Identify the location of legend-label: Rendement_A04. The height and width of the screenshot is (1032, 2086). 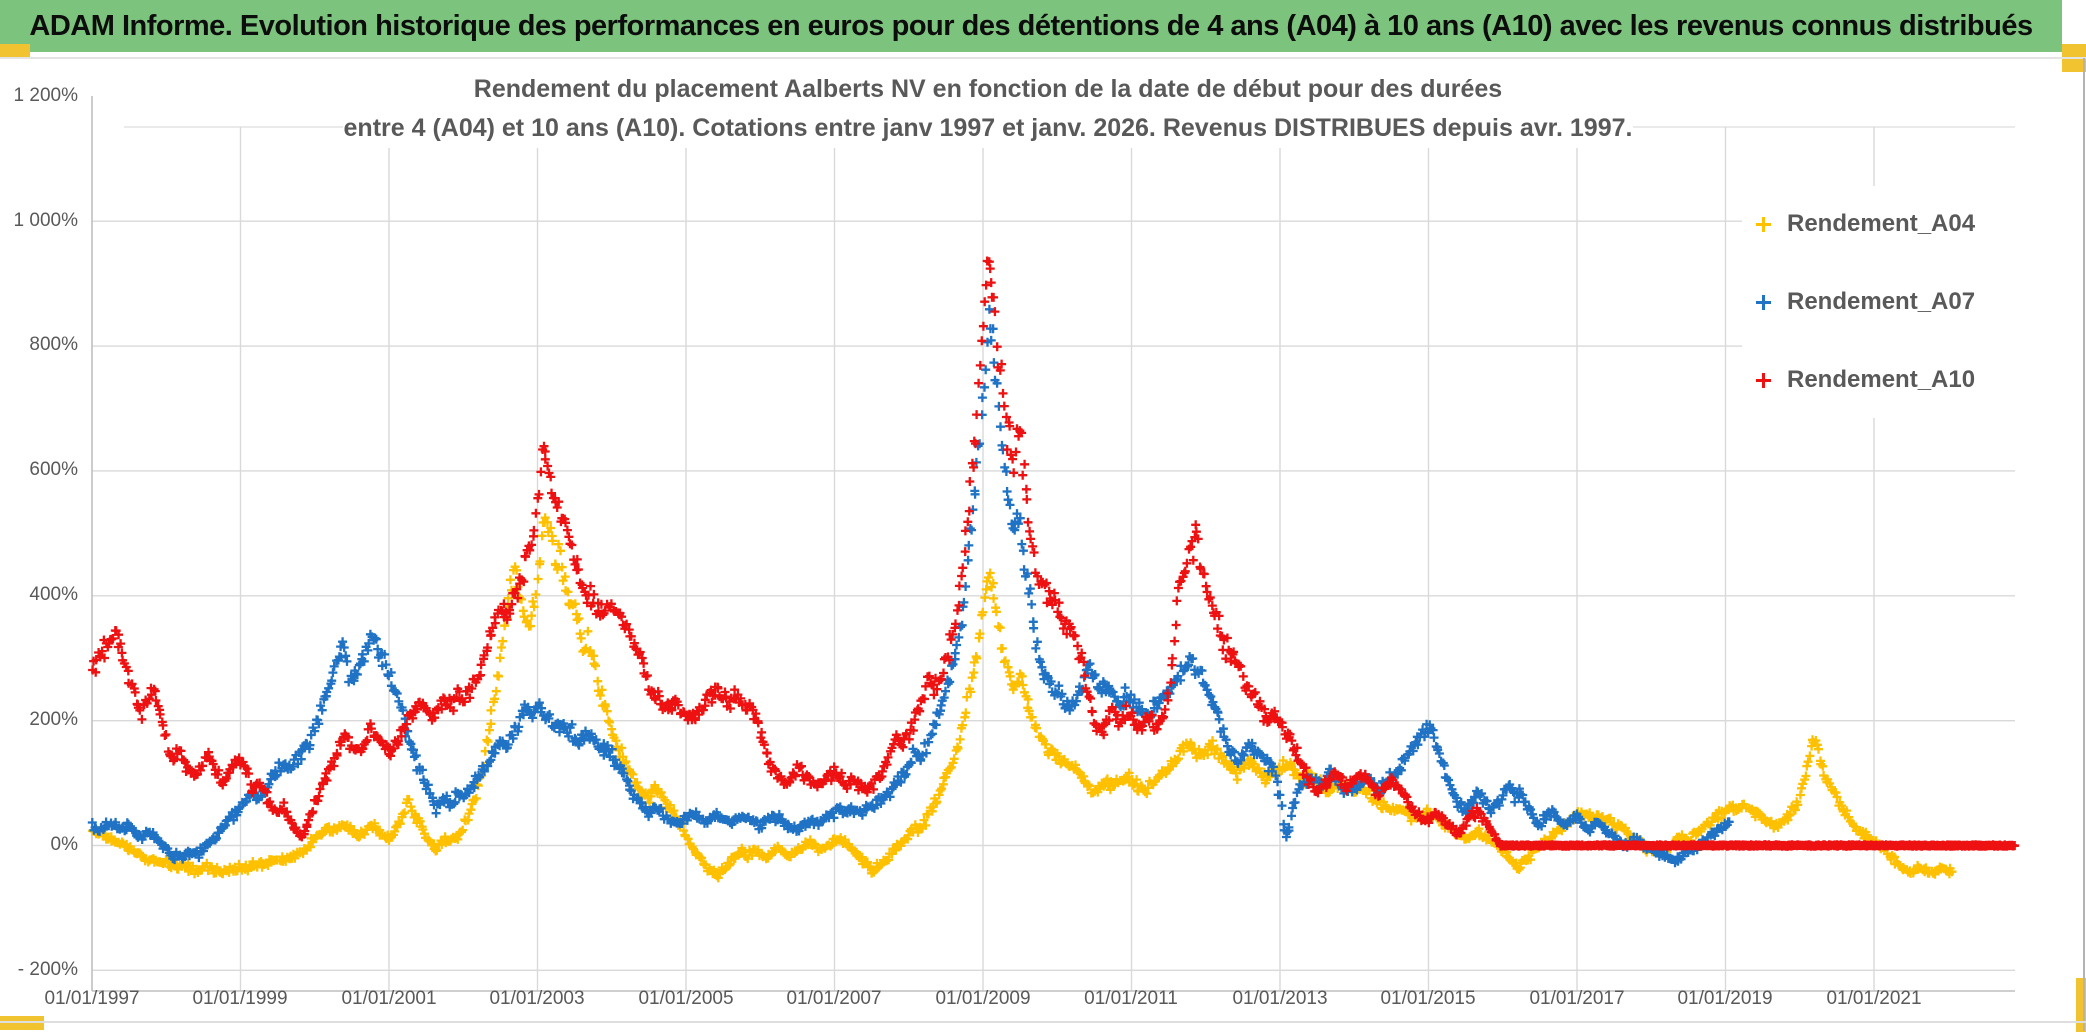
(1881, 223).